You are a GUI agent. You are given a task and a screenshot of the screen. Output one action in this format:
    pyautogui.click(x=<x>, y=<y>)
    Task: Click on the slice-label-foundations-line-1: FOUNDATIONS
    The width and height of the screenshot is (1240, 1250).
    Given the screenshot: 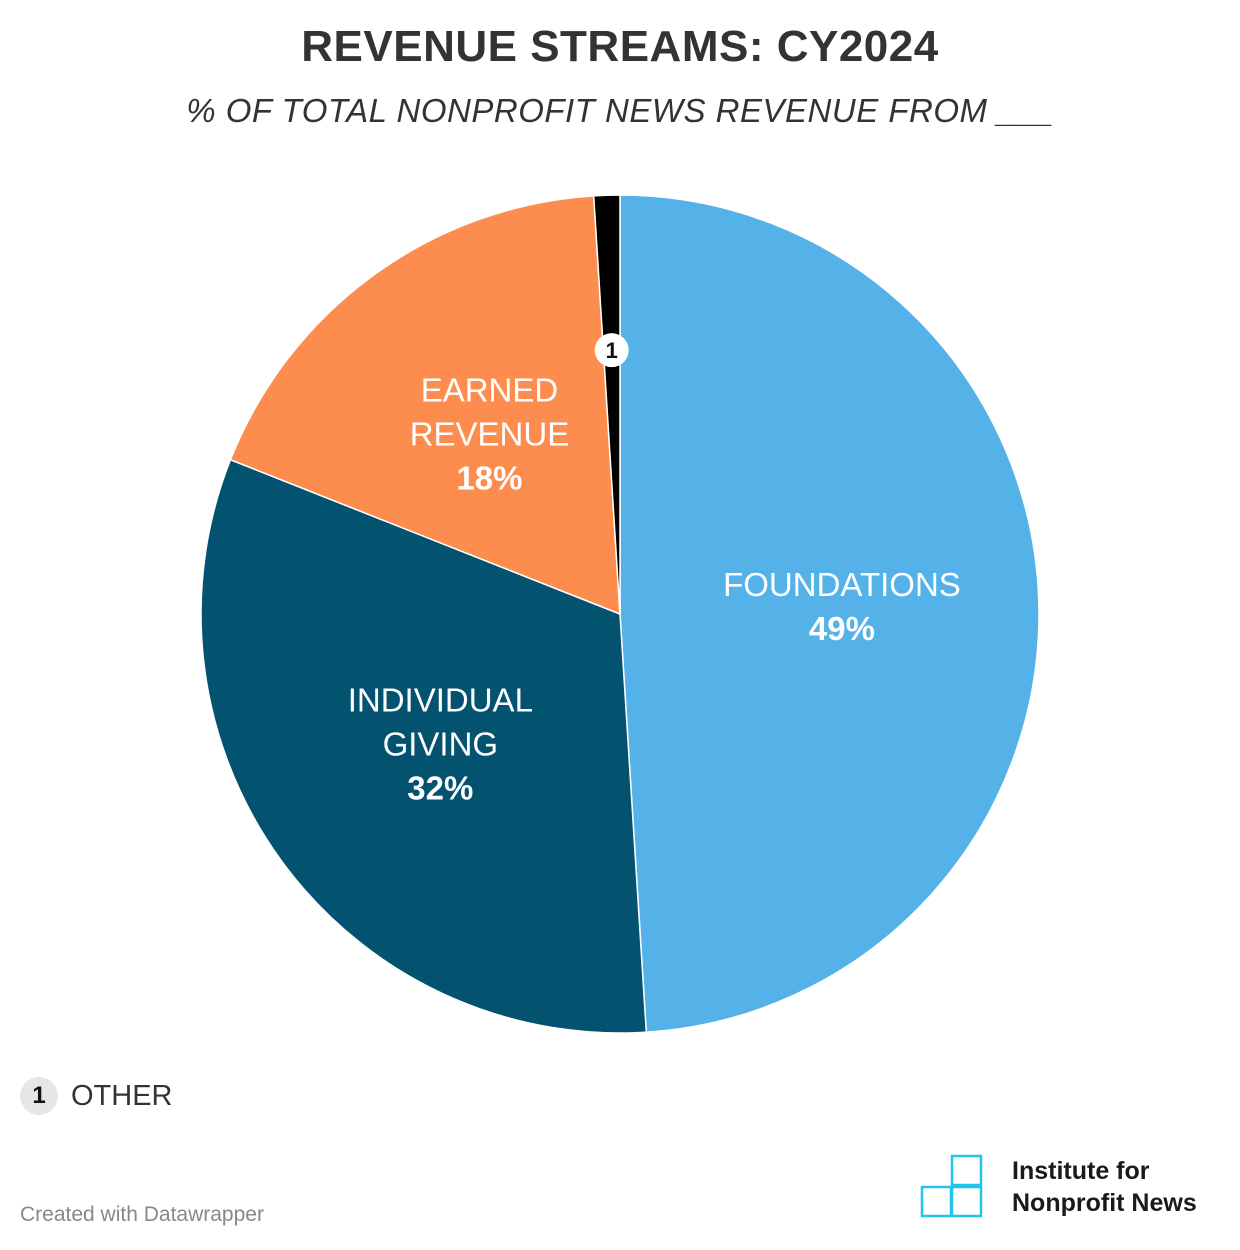 What is the action you would take?
    pyautogui.click(x=842, y=584)
    